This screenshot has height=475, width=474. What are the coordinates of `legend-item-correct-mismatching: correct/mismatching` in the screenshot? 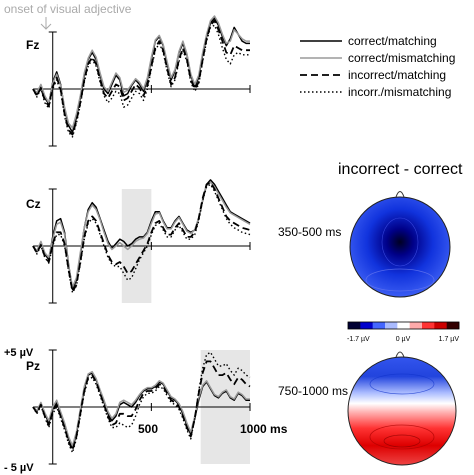 It's located at (377, 58).